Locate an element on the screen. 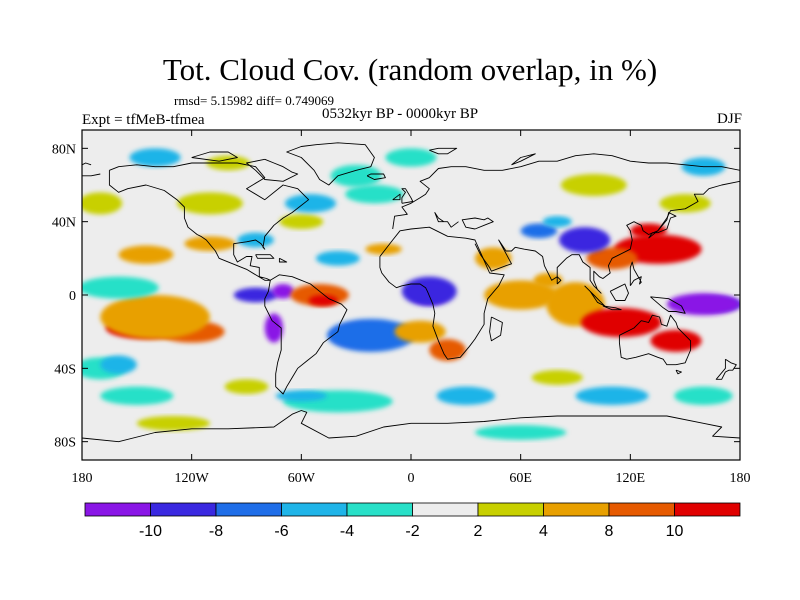  colorbar-label: 4 is located at coordinates (543, 531).